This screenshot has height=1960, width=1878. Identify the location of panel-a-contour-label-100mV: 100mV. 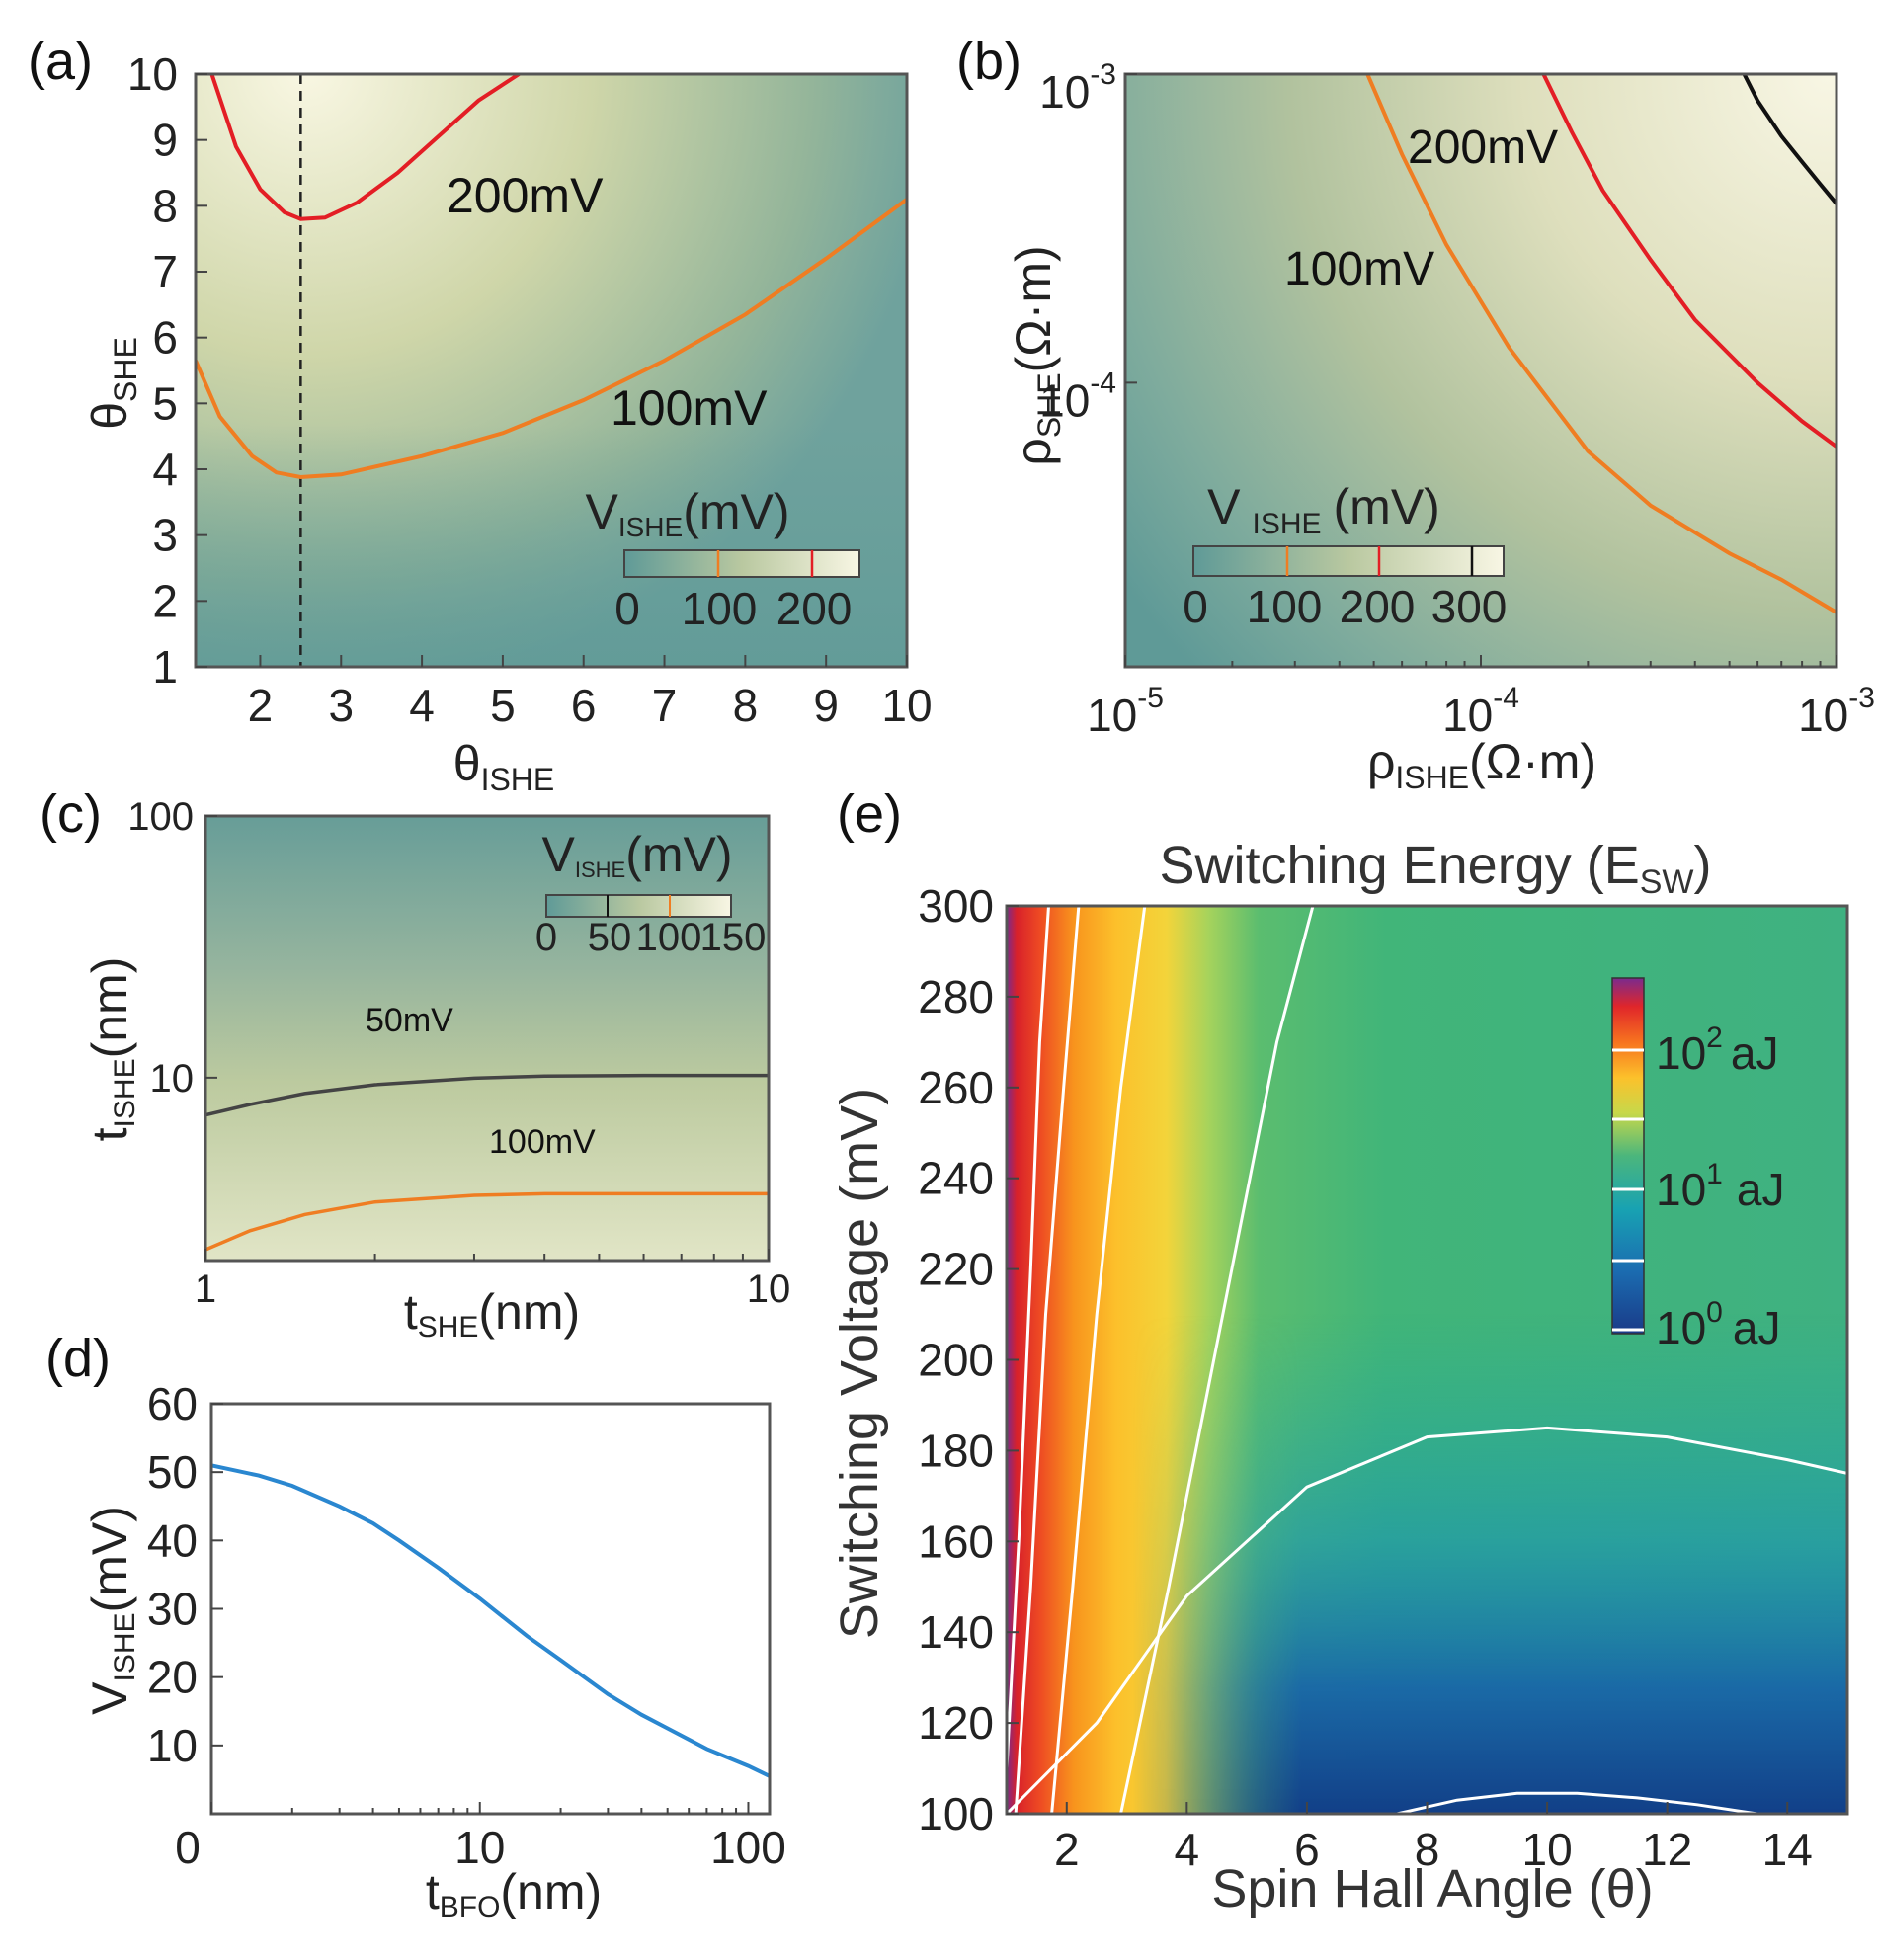
(689, 408).